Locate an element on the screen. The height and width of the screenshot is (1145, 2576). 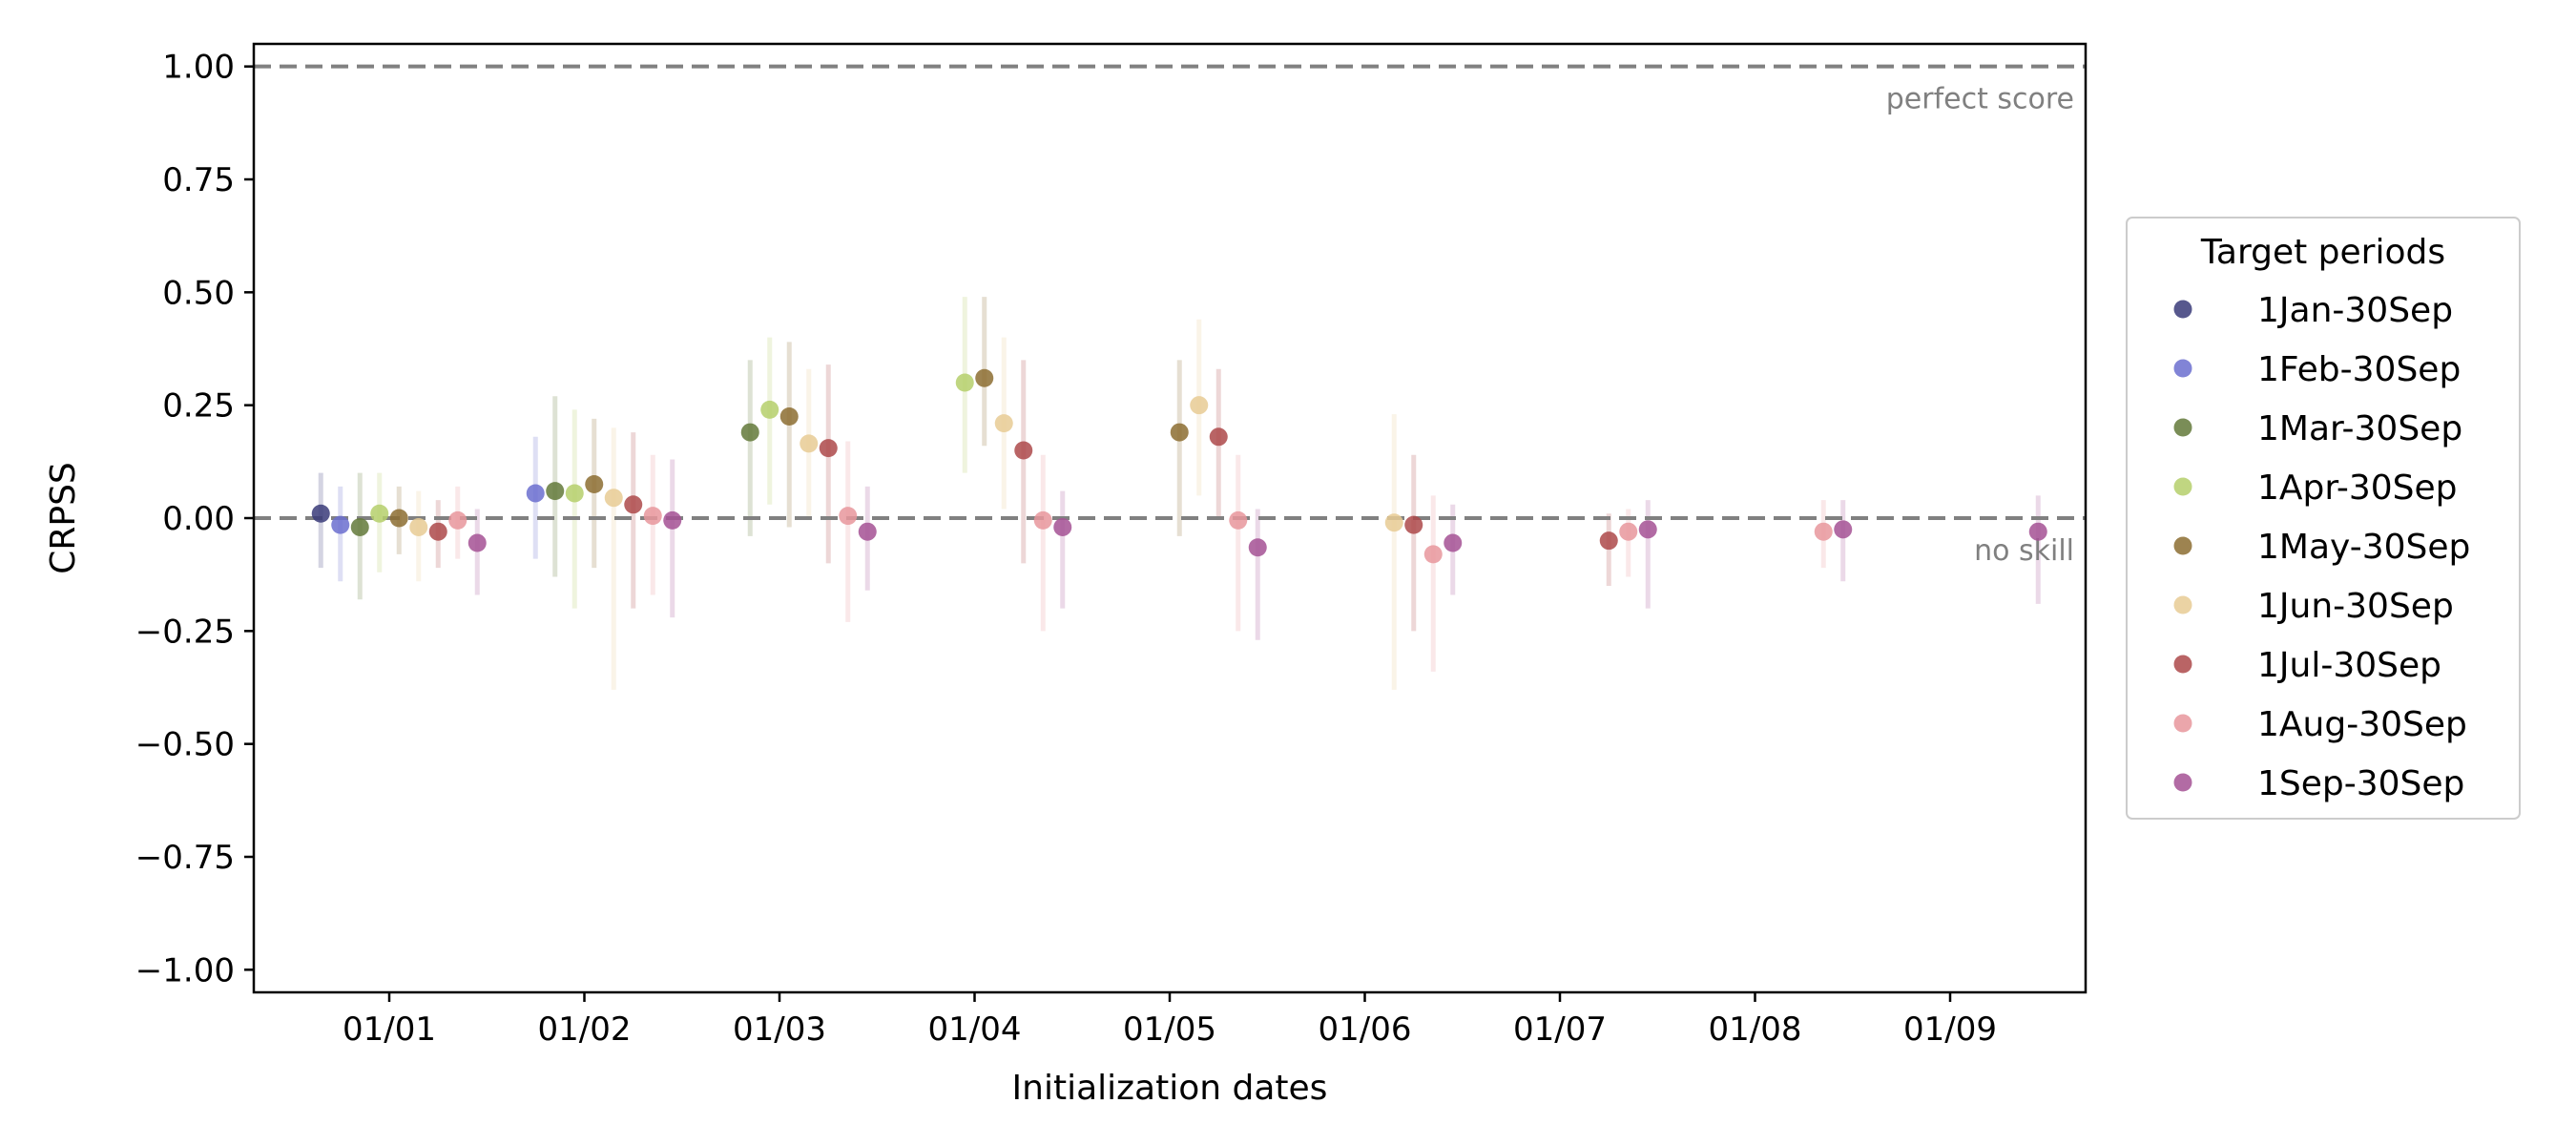
legend-label-0: 1Jan-30Sep is located at coordinates (2355, 310).